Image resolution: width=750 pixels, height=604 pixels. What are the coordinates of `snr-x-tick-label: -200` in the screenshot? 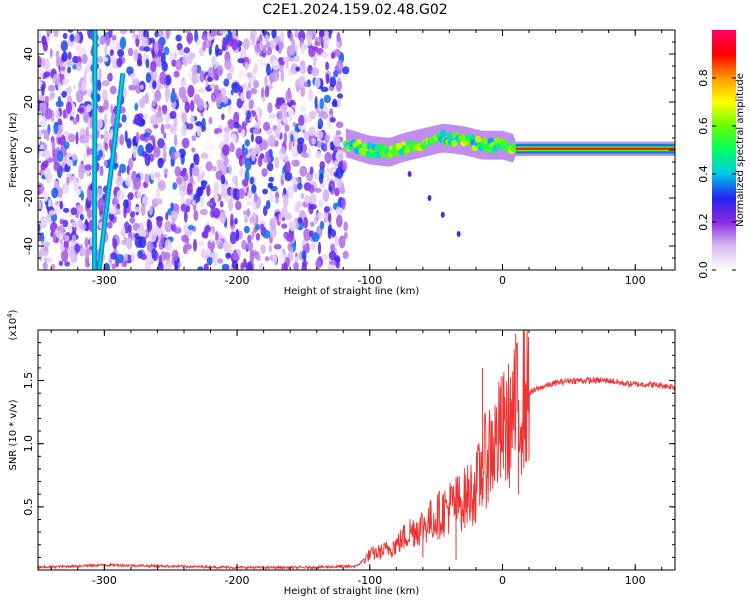 It's located at (237, 580).